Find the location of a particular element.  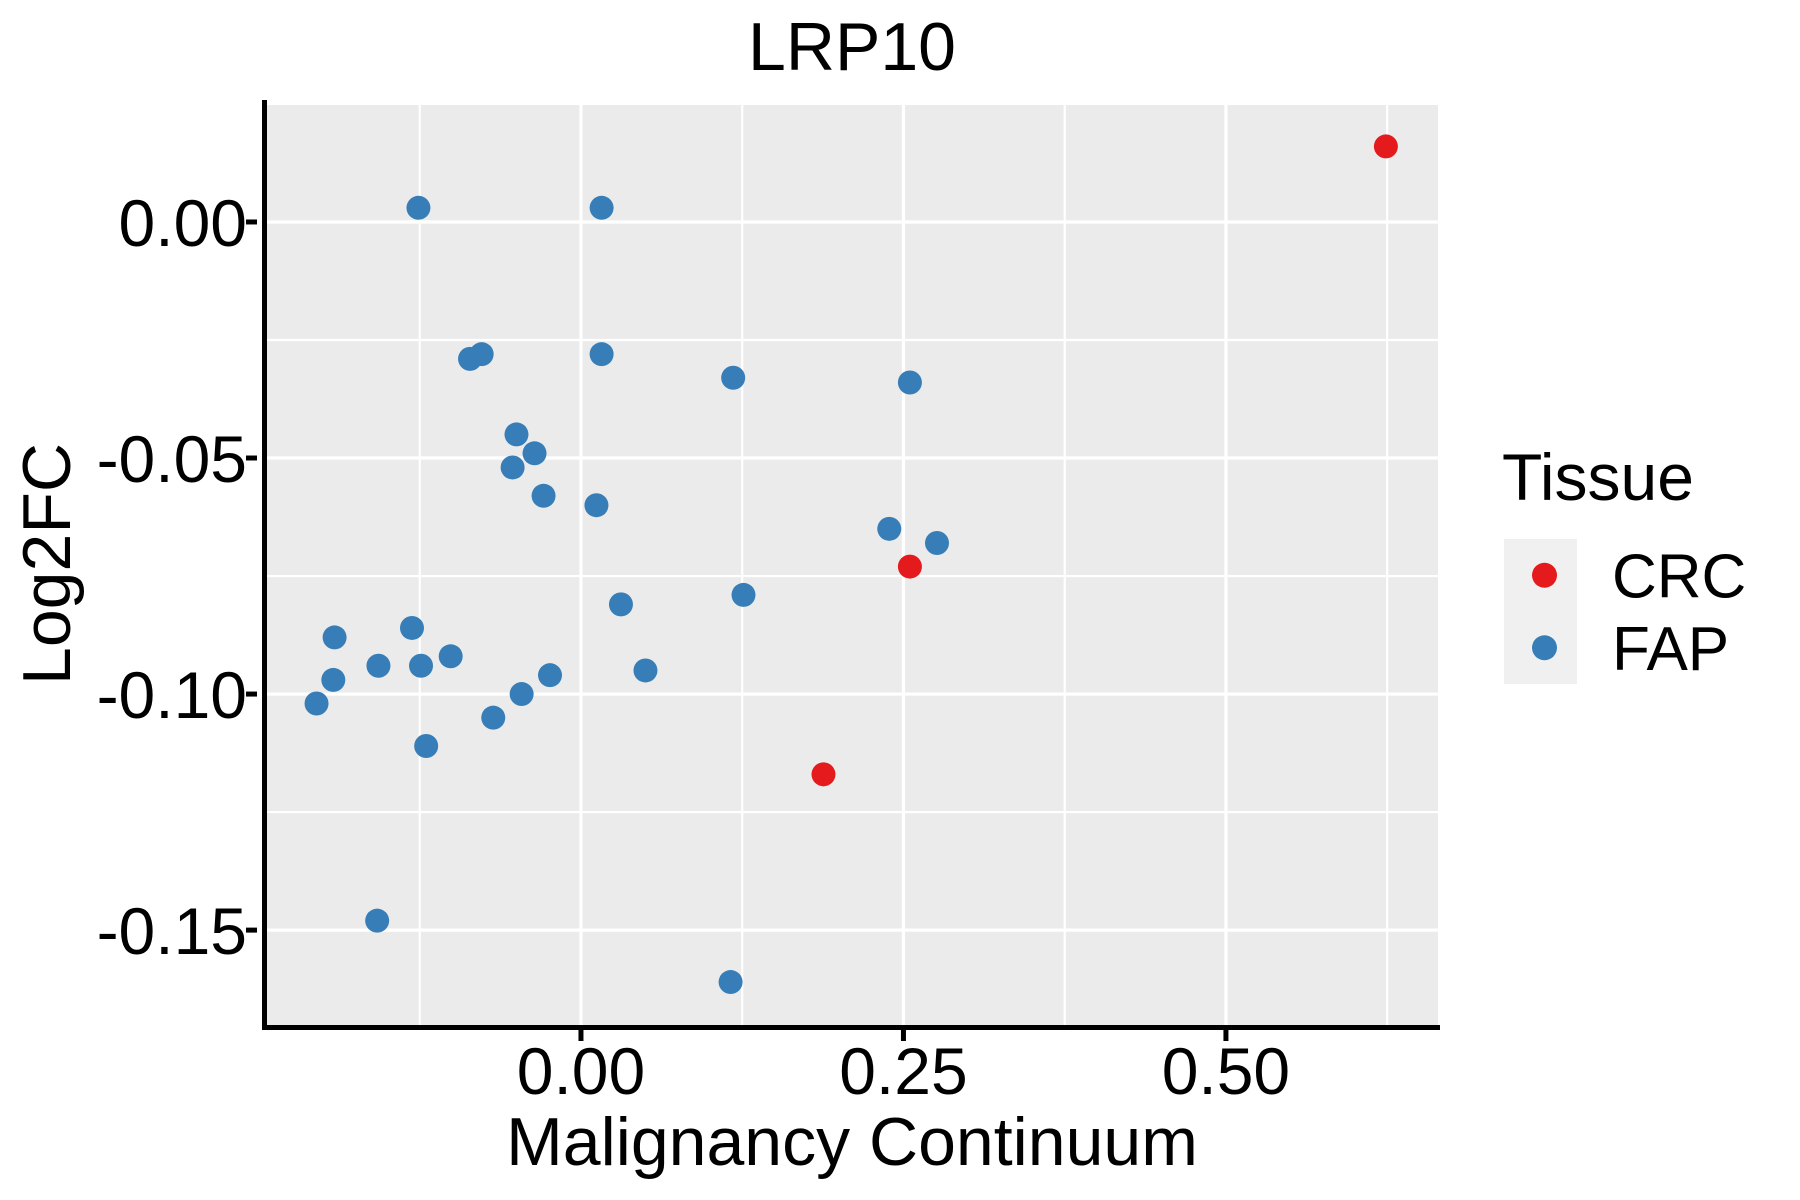

y-axis-ticks: 0.00 -0.05 -0.10 -0.15 is located at coordinates (177, 577).